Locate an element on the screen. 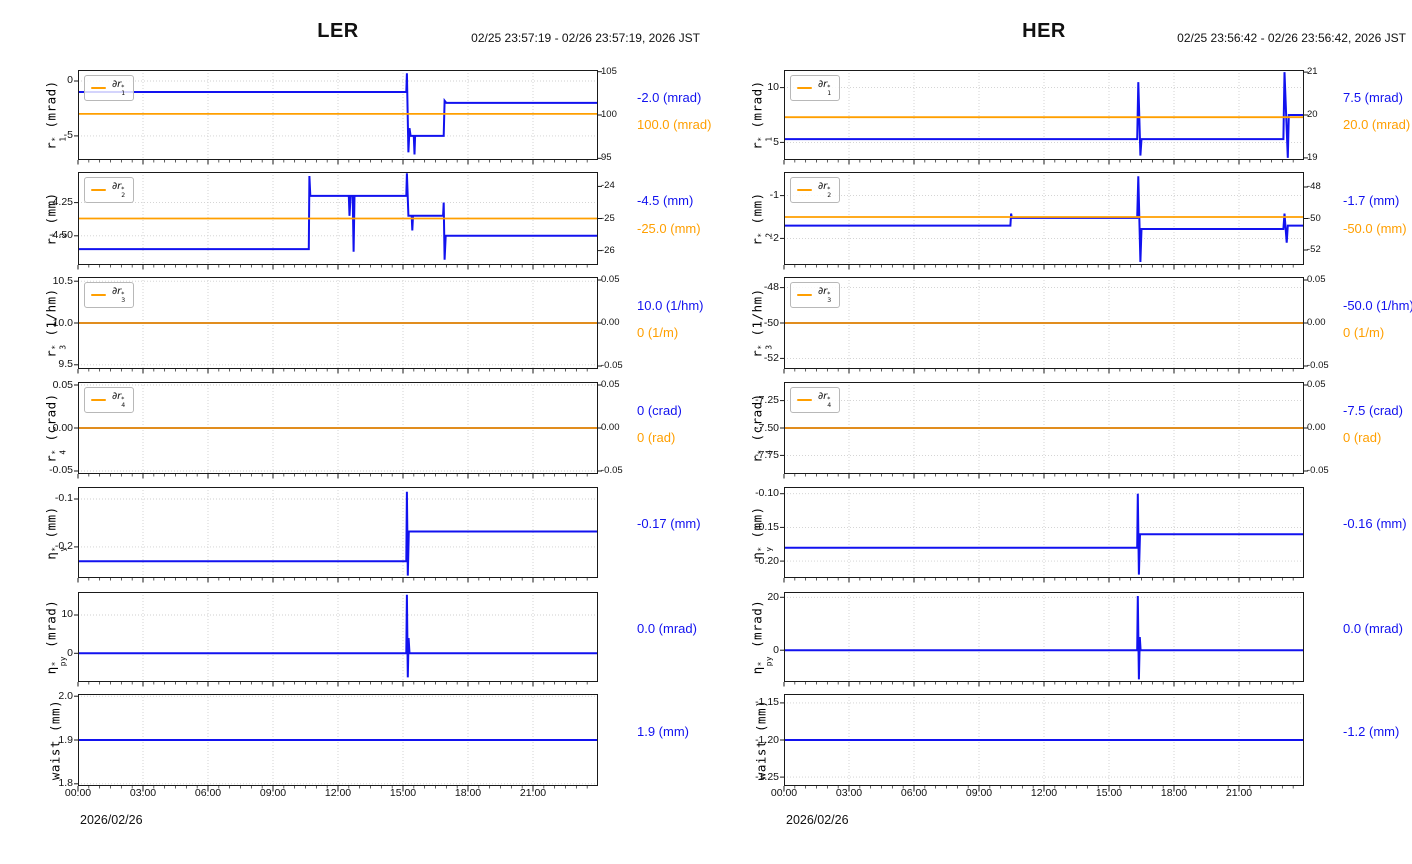 Image resolution: width=1412 pixels, height=864 pixels. x-tick-label: 12:00 is located at coordinates (1044, 793).